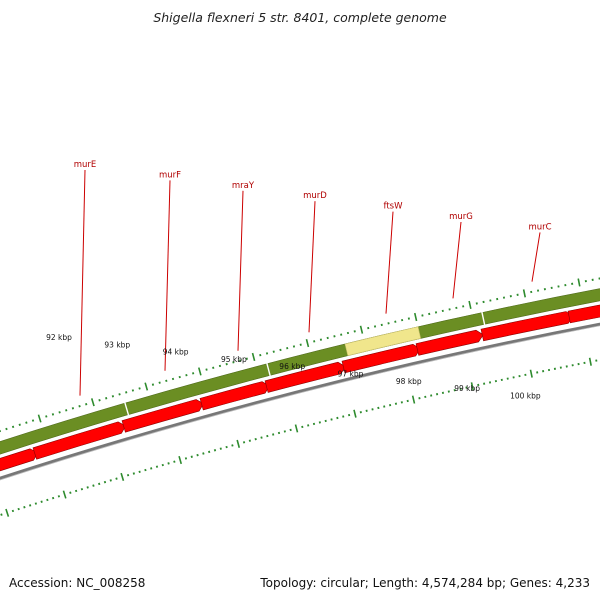  Describe the element at coordinates (117, 344) in the screenshot. I see `scale-label: 93 kbp` at that location.